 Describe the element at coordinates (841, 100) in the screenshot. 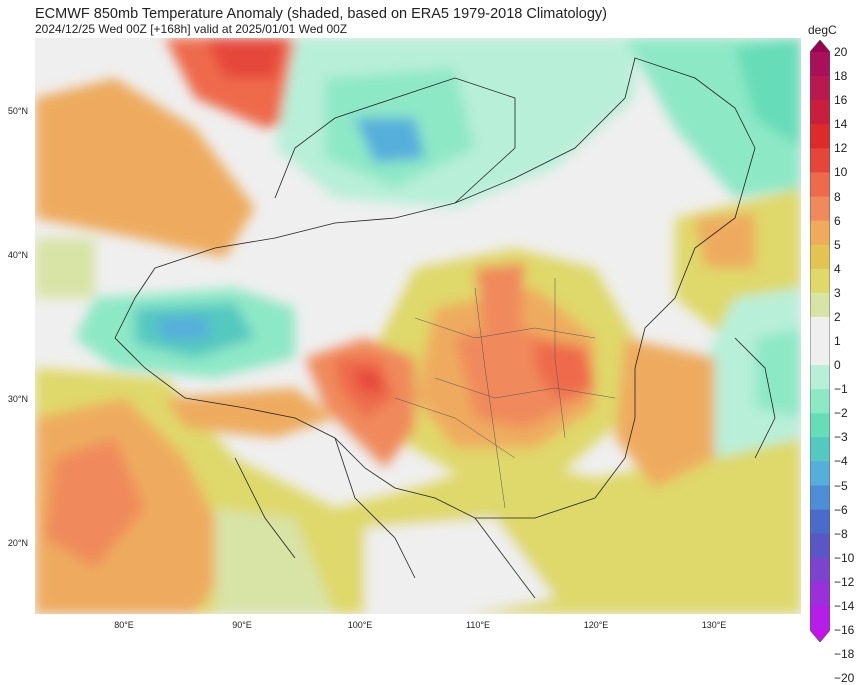

I see `colorbar-tick-label: 16` at that location.